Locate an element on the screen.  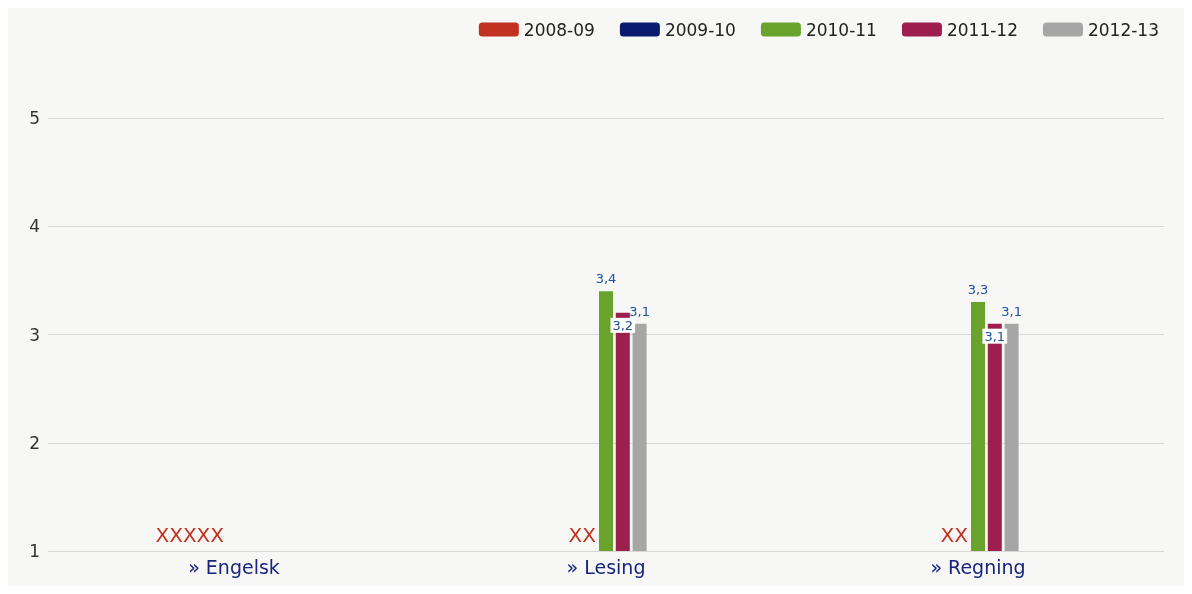
x-tick-label: » Regning is located at coordinates (978, 566).